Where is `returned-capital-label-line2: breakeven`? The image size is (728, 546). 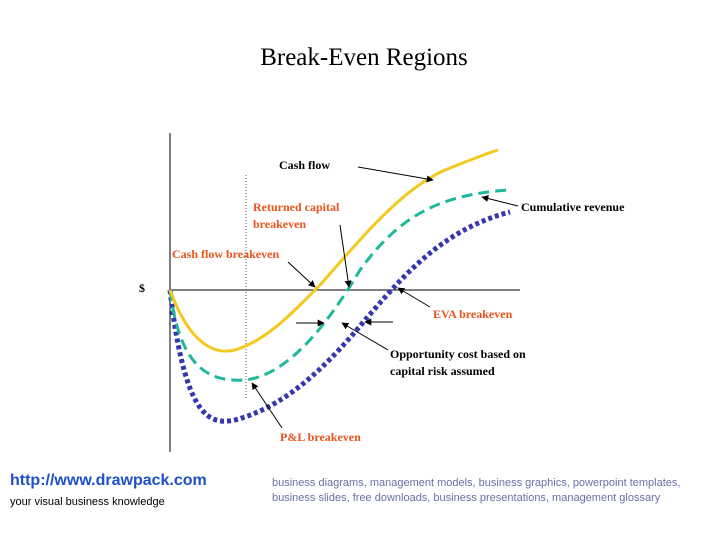
returned-capital-label-line2: breakeven is located at coordinates (280, 224).